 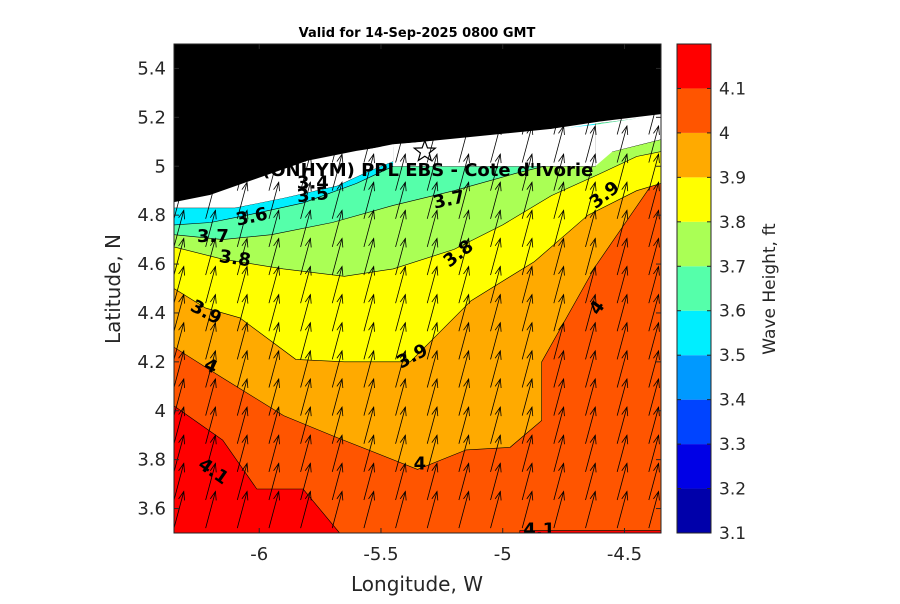 What do you see at coordinates (151, 68) in the screenshot?
I see `y-tick-label: 5.4` at bounding box center [151, 68].